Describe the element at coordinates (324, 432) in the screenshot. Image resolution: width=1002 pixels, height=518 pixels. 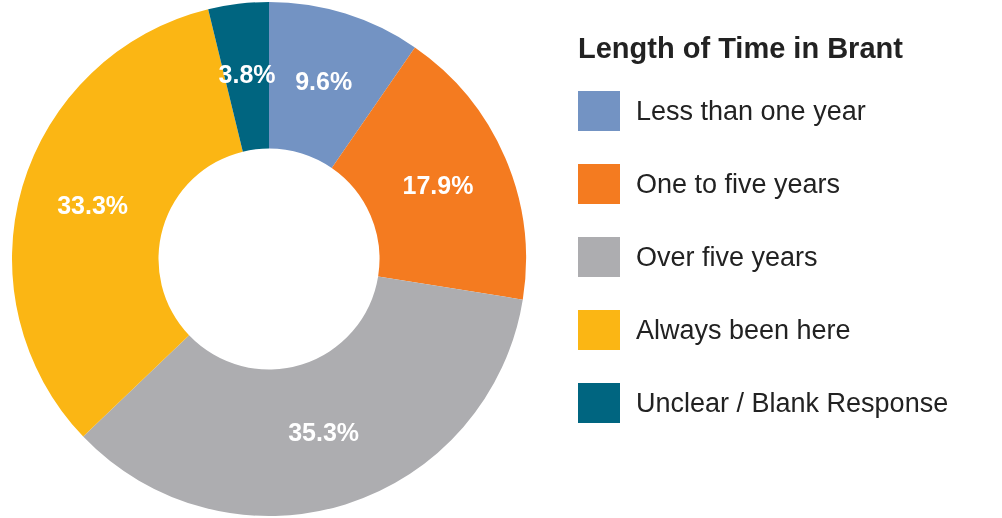
I see `data-label: 35.3%` at that location.